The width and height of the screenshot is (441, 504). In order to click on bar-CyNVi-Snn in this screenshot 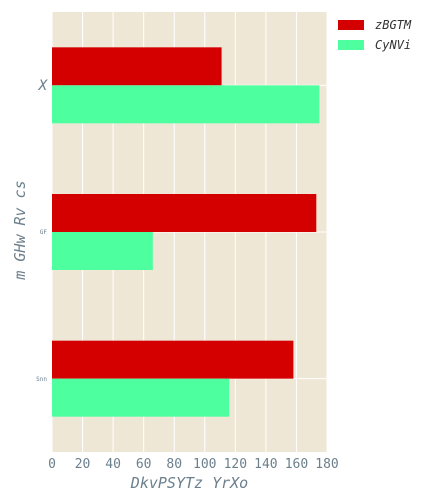, I will do `click(141, 397)`.